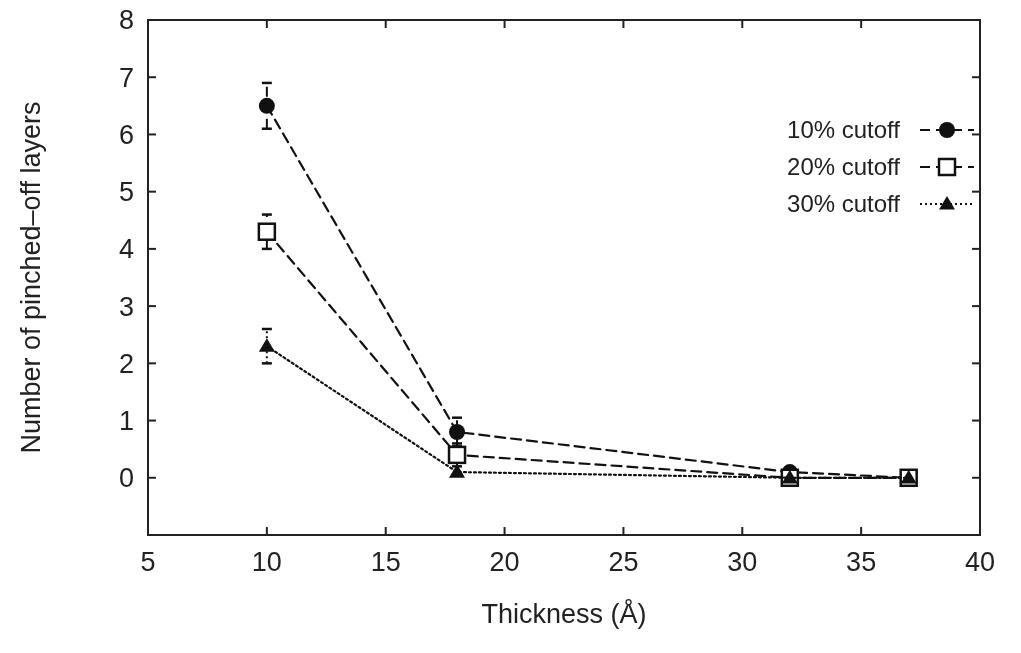 Image resolution: width=1021 pixels, height=653 pixels. Describe the element at coordinates (126, 249) in the screenshot. I see `y-tick-label: 4` at that location.